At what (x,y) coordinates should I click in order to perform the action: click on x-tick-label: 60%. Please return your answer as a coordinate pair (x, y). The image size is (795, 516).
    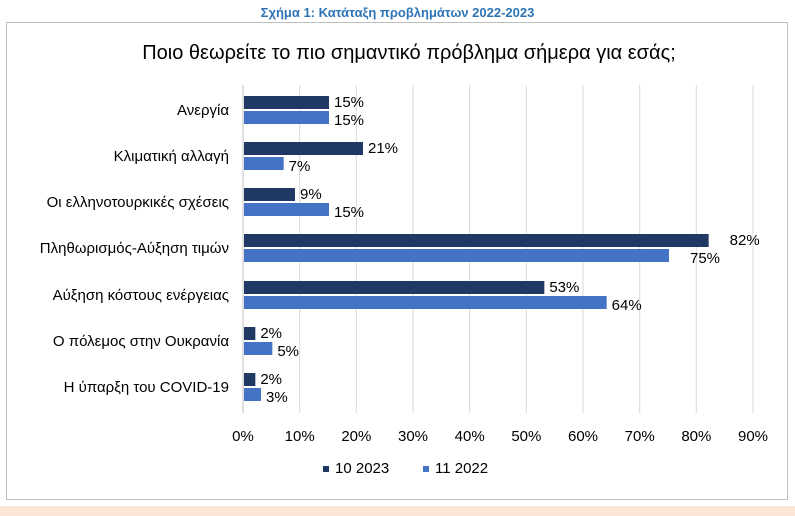
    Looking at the image, I should click on (583, 436).